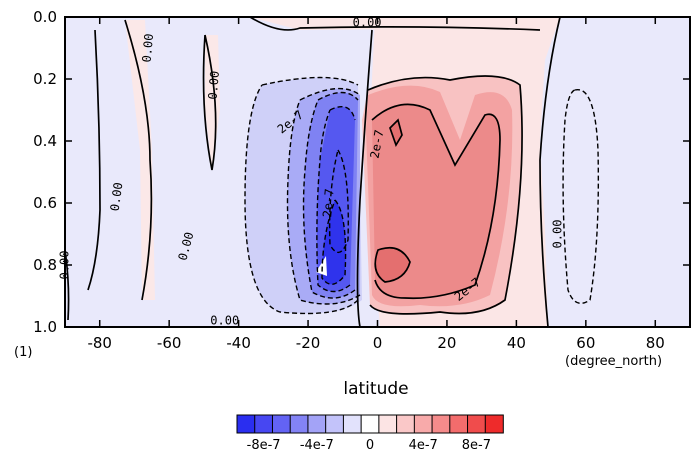 The image size is (697, 455). What do you see at coordinates (375, 389) in the screenshot?
I see `x-axis-title: latitude` at bounding box center [375, 389].